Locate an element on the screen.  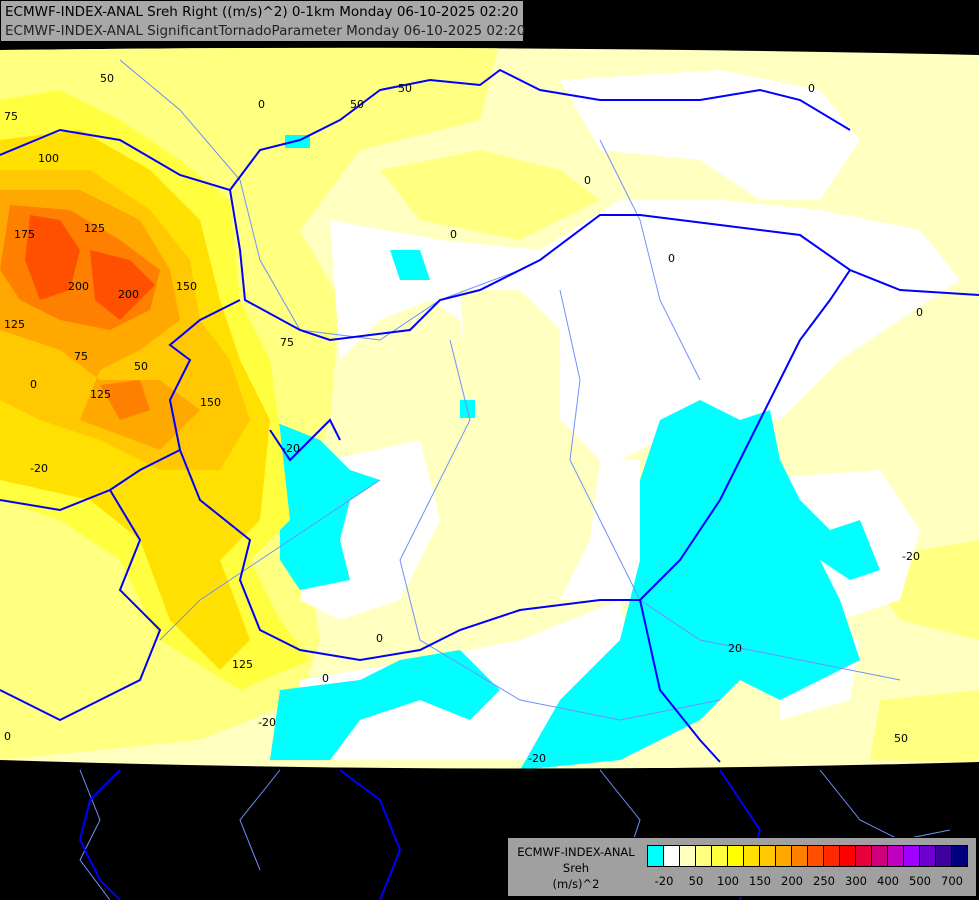
legend-title: ECMWF-INDEX-ANAL Sreh (m/s)^2 is located at coordinates (576, 868).